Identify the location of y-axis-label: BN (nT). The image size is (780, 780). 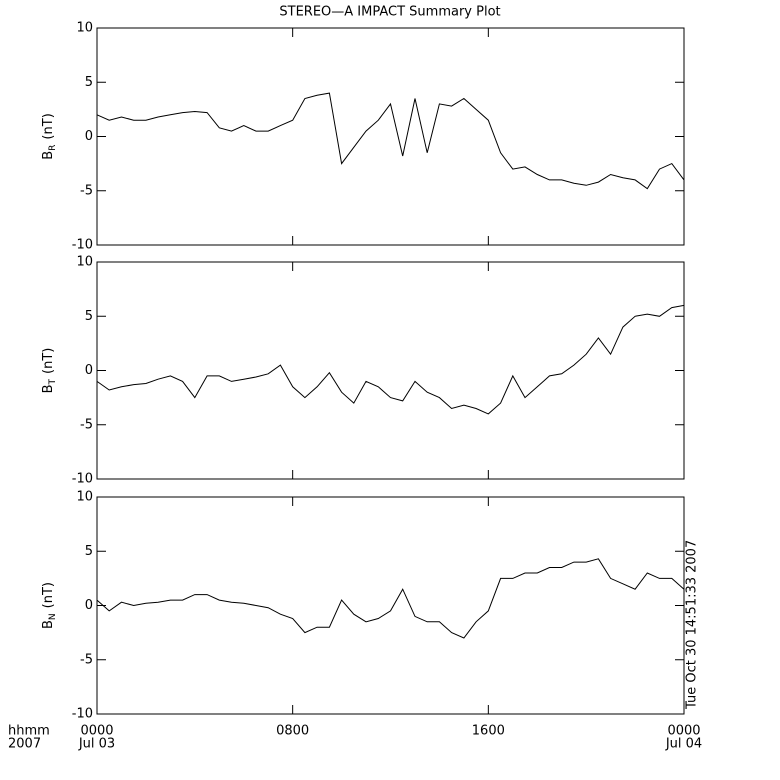
(49, 605).